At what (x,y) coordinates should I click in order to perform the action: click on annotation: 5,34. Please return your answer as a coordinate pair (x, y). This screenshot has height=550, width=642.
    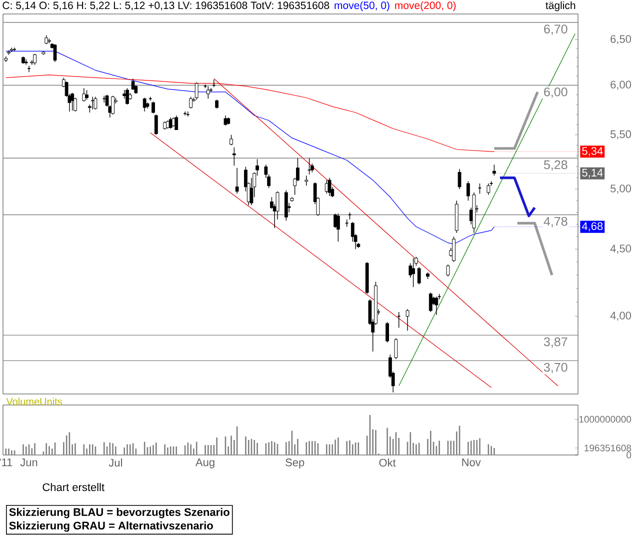
    Looking at the image, I should click on (592, 151).